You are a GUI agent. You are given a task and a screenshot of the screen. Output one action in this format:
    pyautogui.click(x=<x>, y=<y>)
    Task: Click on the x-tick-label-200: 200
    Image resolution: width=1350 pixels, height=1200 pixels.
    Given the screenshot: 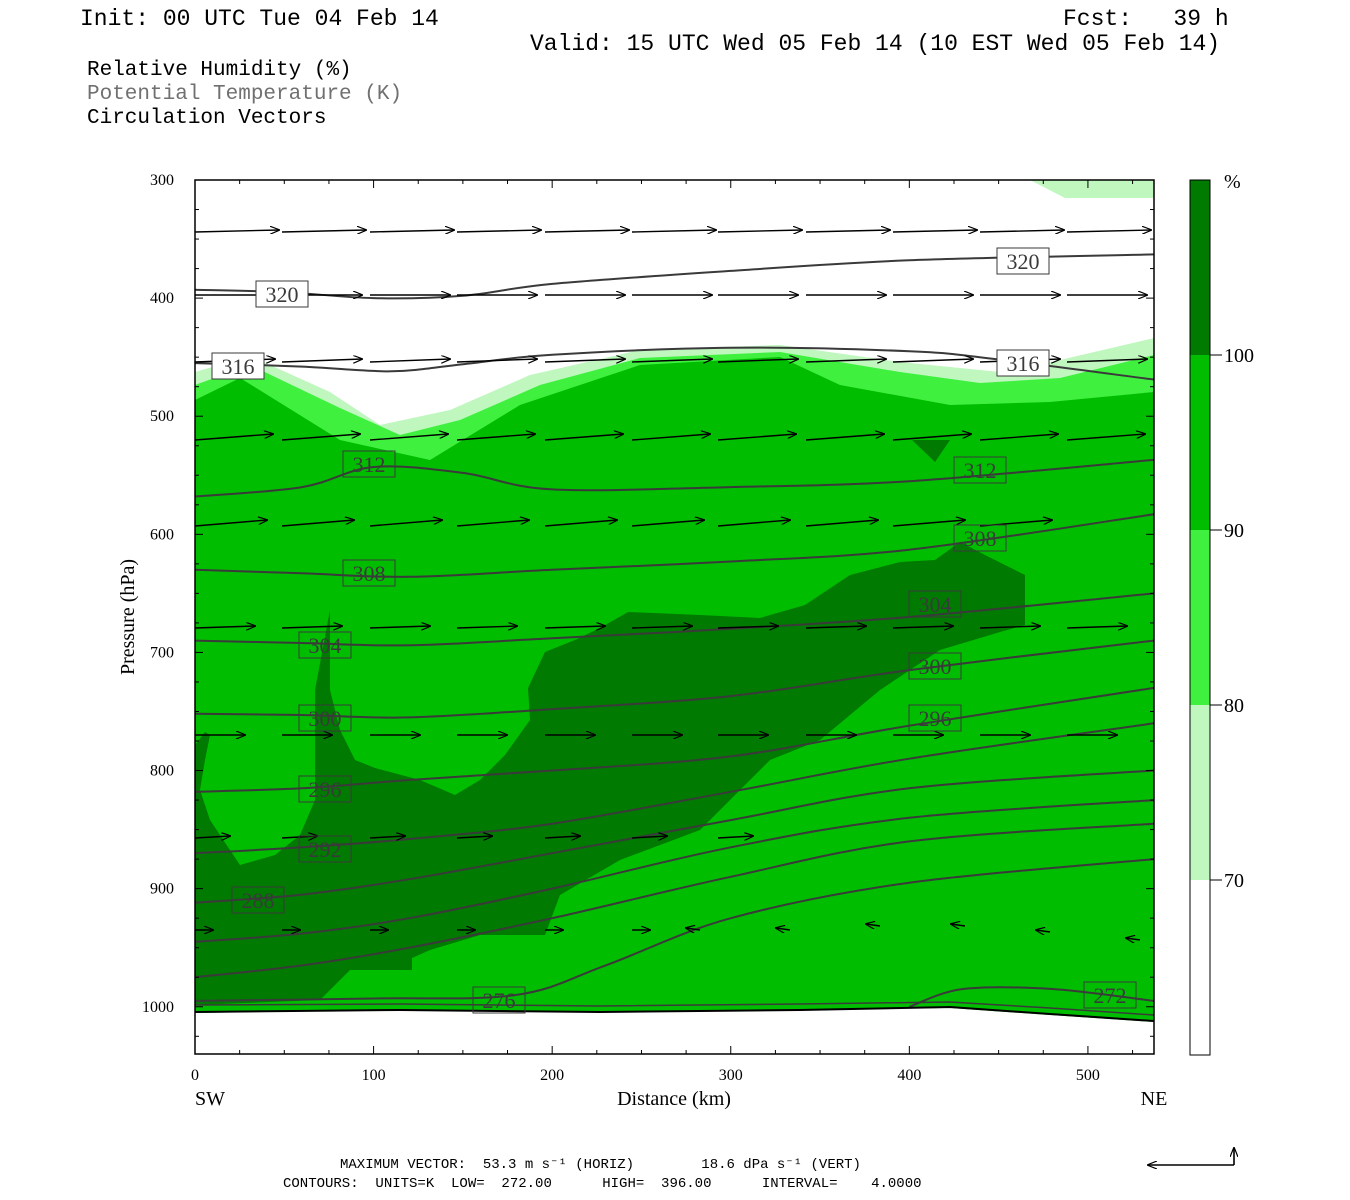 What is the action you would take?
    pyautogui.click(x=552, y=1075)
    